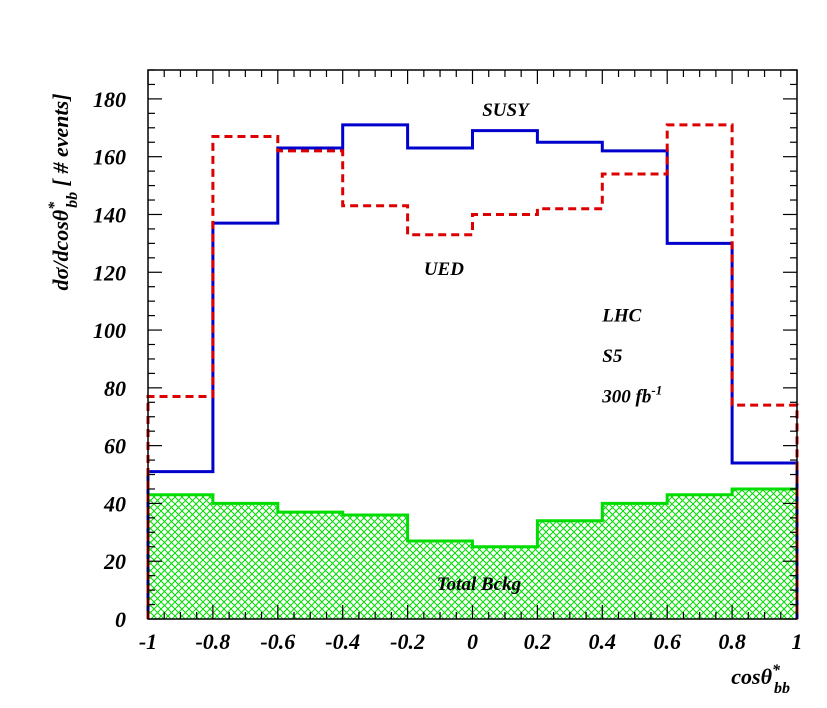 The width and height of the screenshot is (827, 708). What do you see at coordinates (760, 679) in the screenshot?
I see `x-axis-title: cosθ* bb` at bounding box center [760, 679].